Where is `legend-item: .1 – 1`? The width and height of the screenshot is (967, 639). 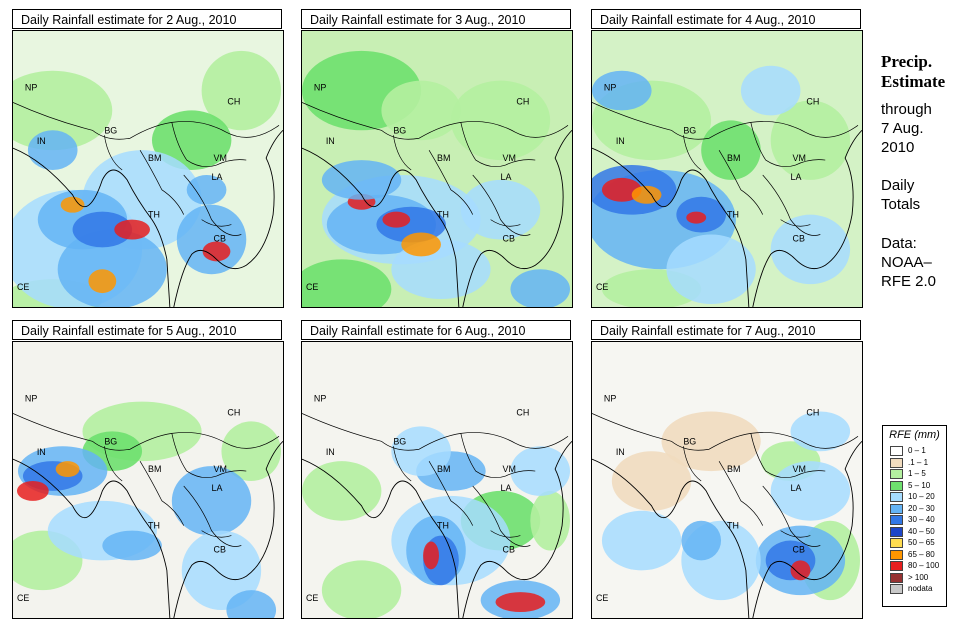
legend-item: .1 – 1 is located at coordinates (914, 463).